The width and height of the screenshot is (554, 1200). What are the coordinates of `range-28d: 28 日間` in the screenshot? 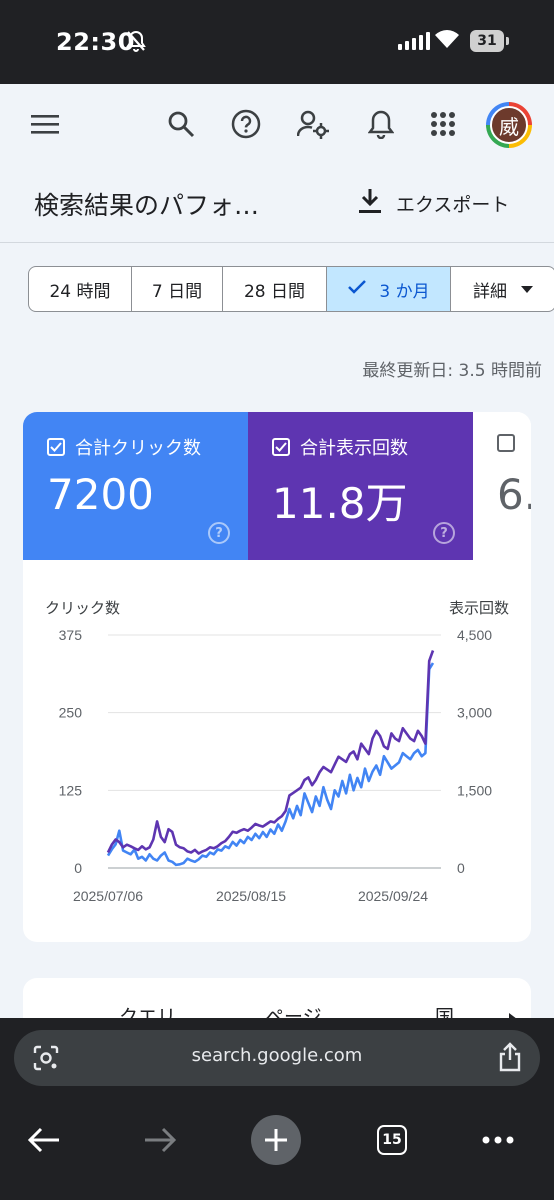 It's located at (275, 289).